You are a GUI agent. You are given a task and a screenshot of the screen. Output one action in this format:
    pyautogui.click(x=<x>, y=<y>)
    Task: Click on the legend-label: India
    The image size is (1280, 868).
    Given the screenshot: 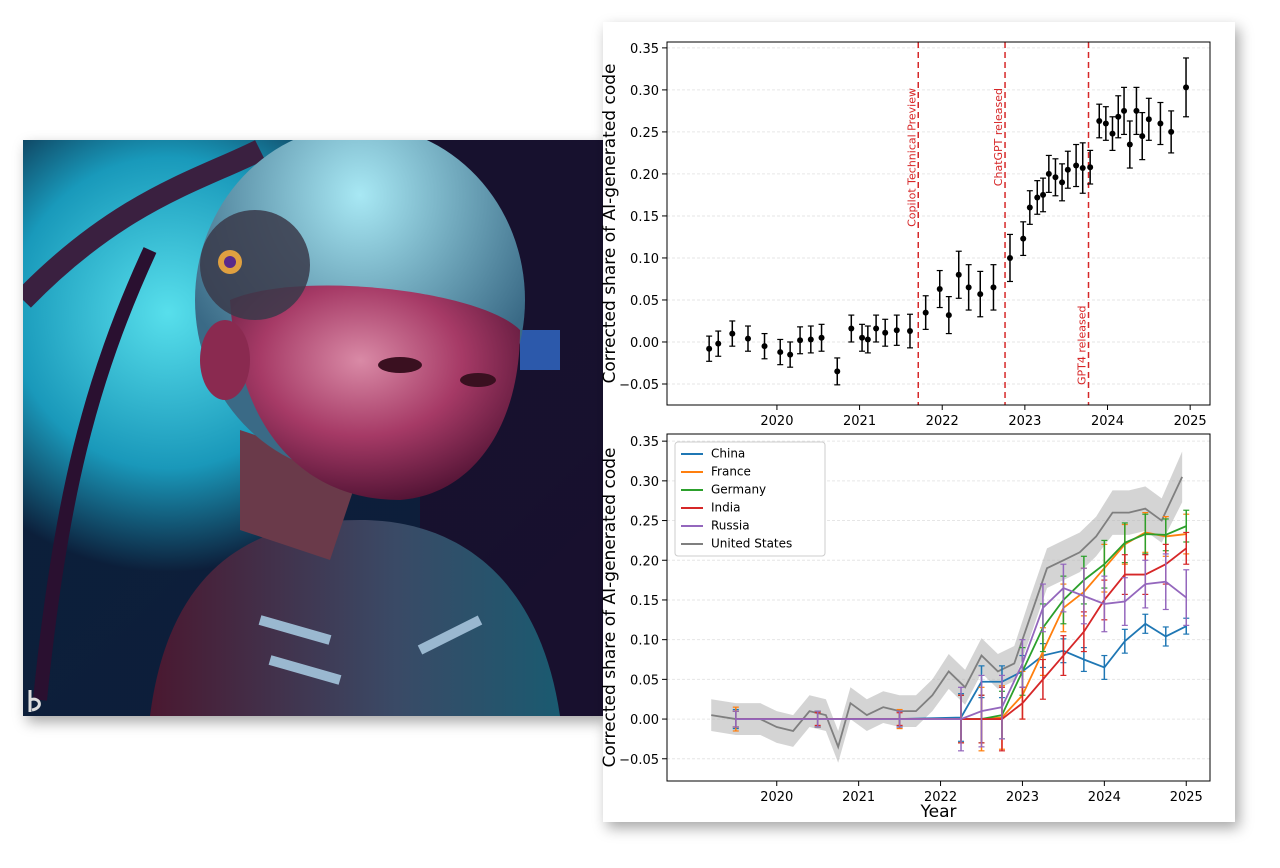 What is the action you would take?
    pyautogui.click(x=725, y=508)
    